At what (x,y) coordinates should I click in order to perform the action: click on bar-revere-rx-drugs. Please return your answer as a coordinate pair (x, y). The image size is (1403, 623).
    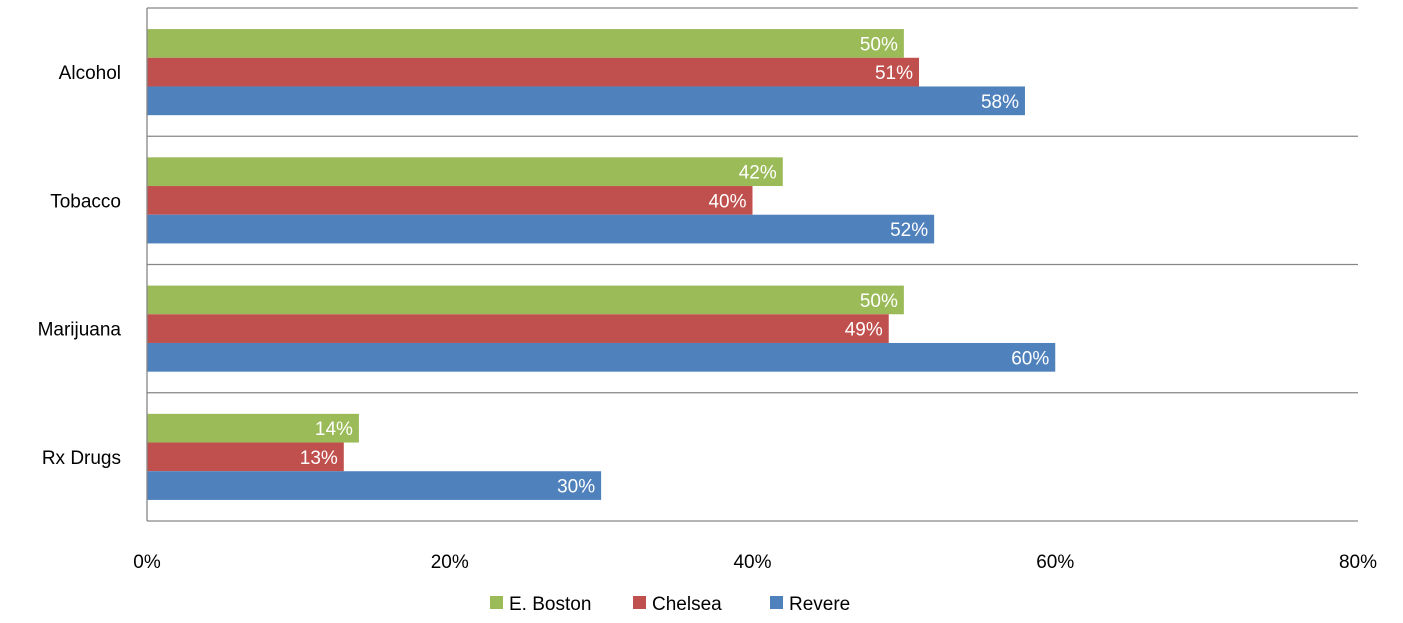
    Looking at the image, I should click on (374, 485).